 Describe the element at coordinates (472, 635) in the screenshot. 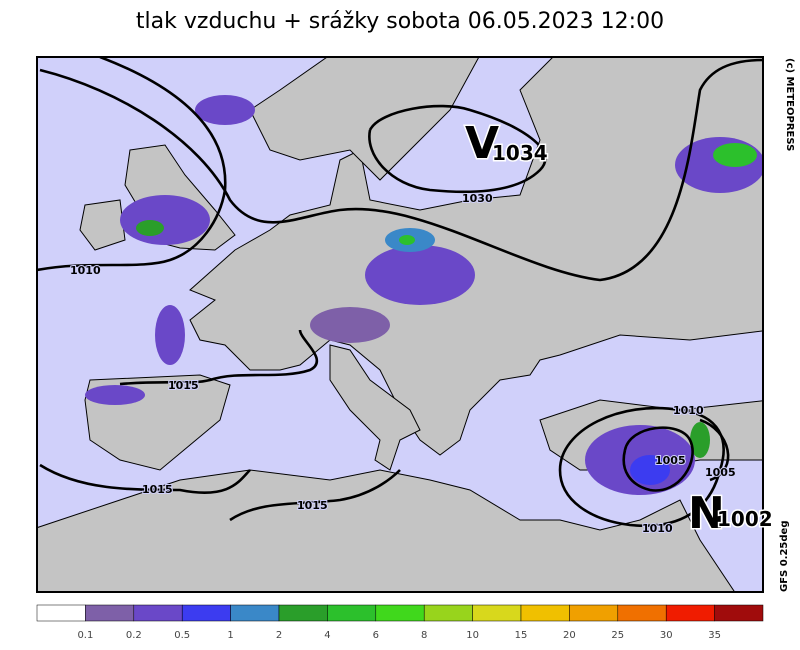

I see `colorbar-label: 10` at that location.